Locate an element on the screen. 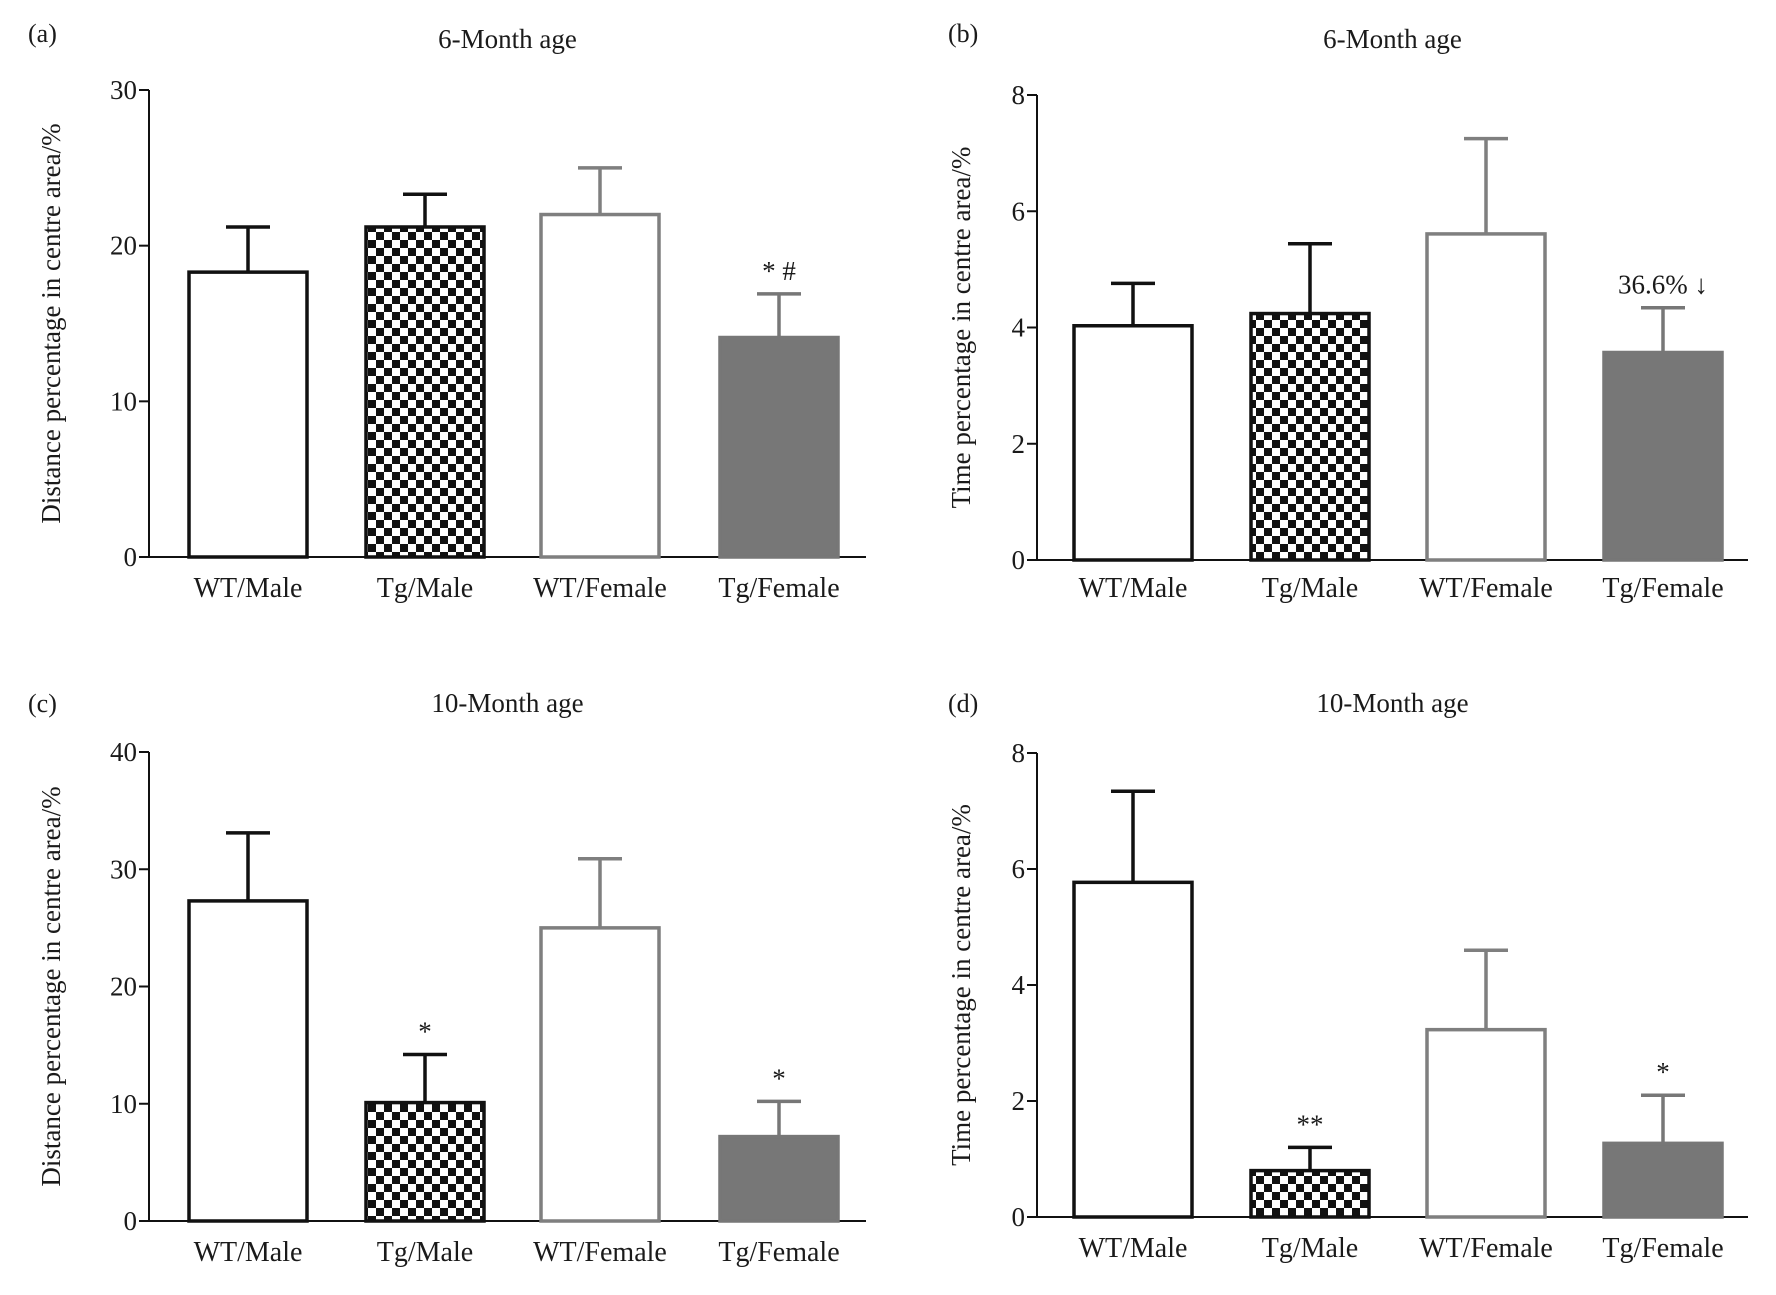 This screenshot has height=1295, width=1776. panel-label: (d) is located at coordinates (963, 703).